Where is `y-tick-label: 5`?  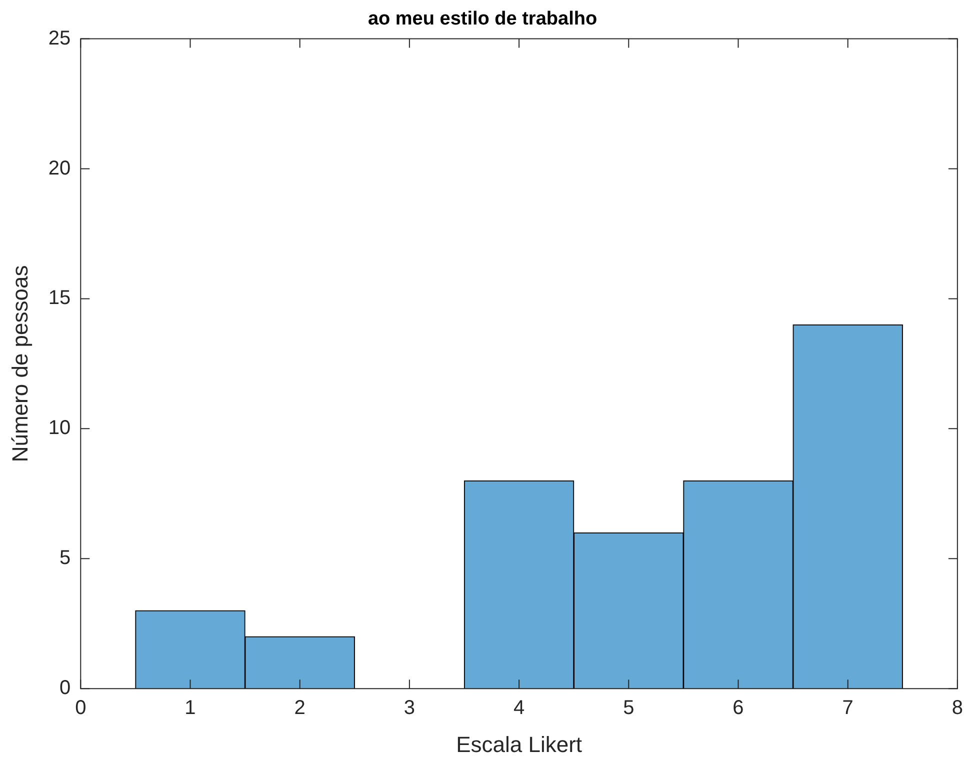
y-tick-label: 5 is located at coordinates (65, 558).